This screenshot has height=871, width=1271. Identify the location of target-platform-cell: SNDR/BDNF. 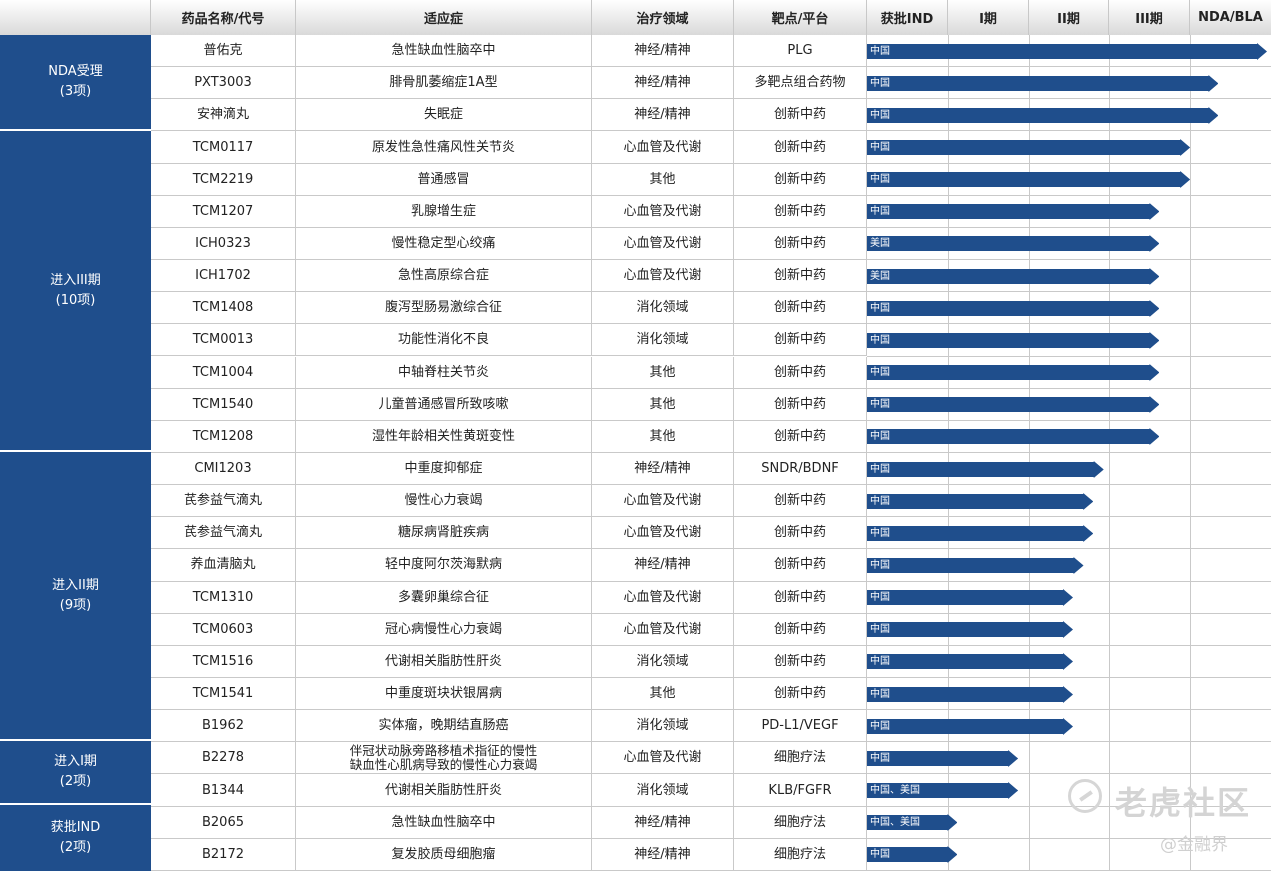
(800, 469).